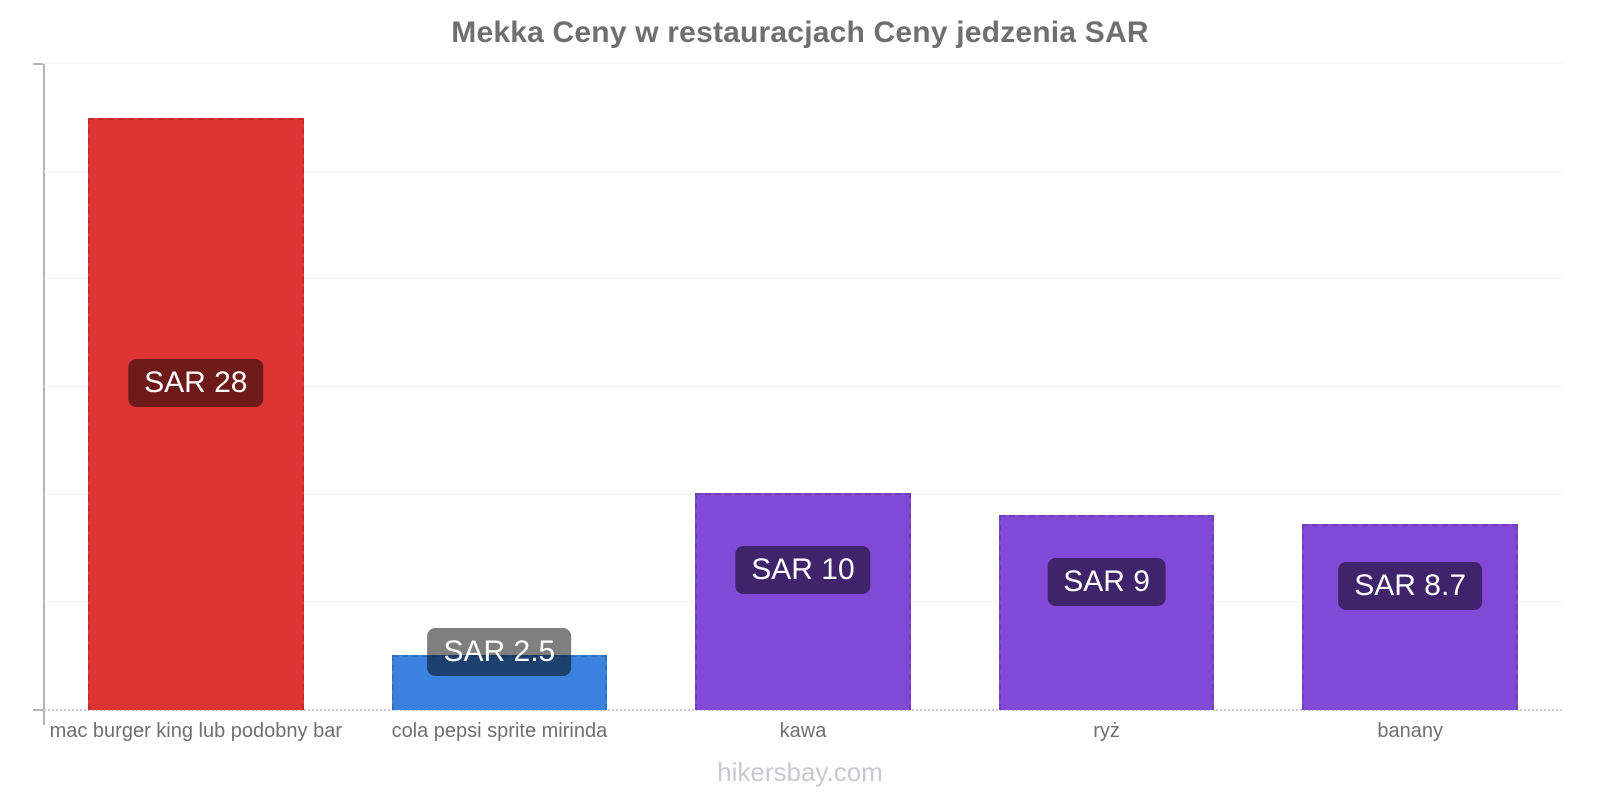  Describe the element at coordinates (1410, 585) in the screenshot. I see `bar-value-label: SAR 8.7` at that location.